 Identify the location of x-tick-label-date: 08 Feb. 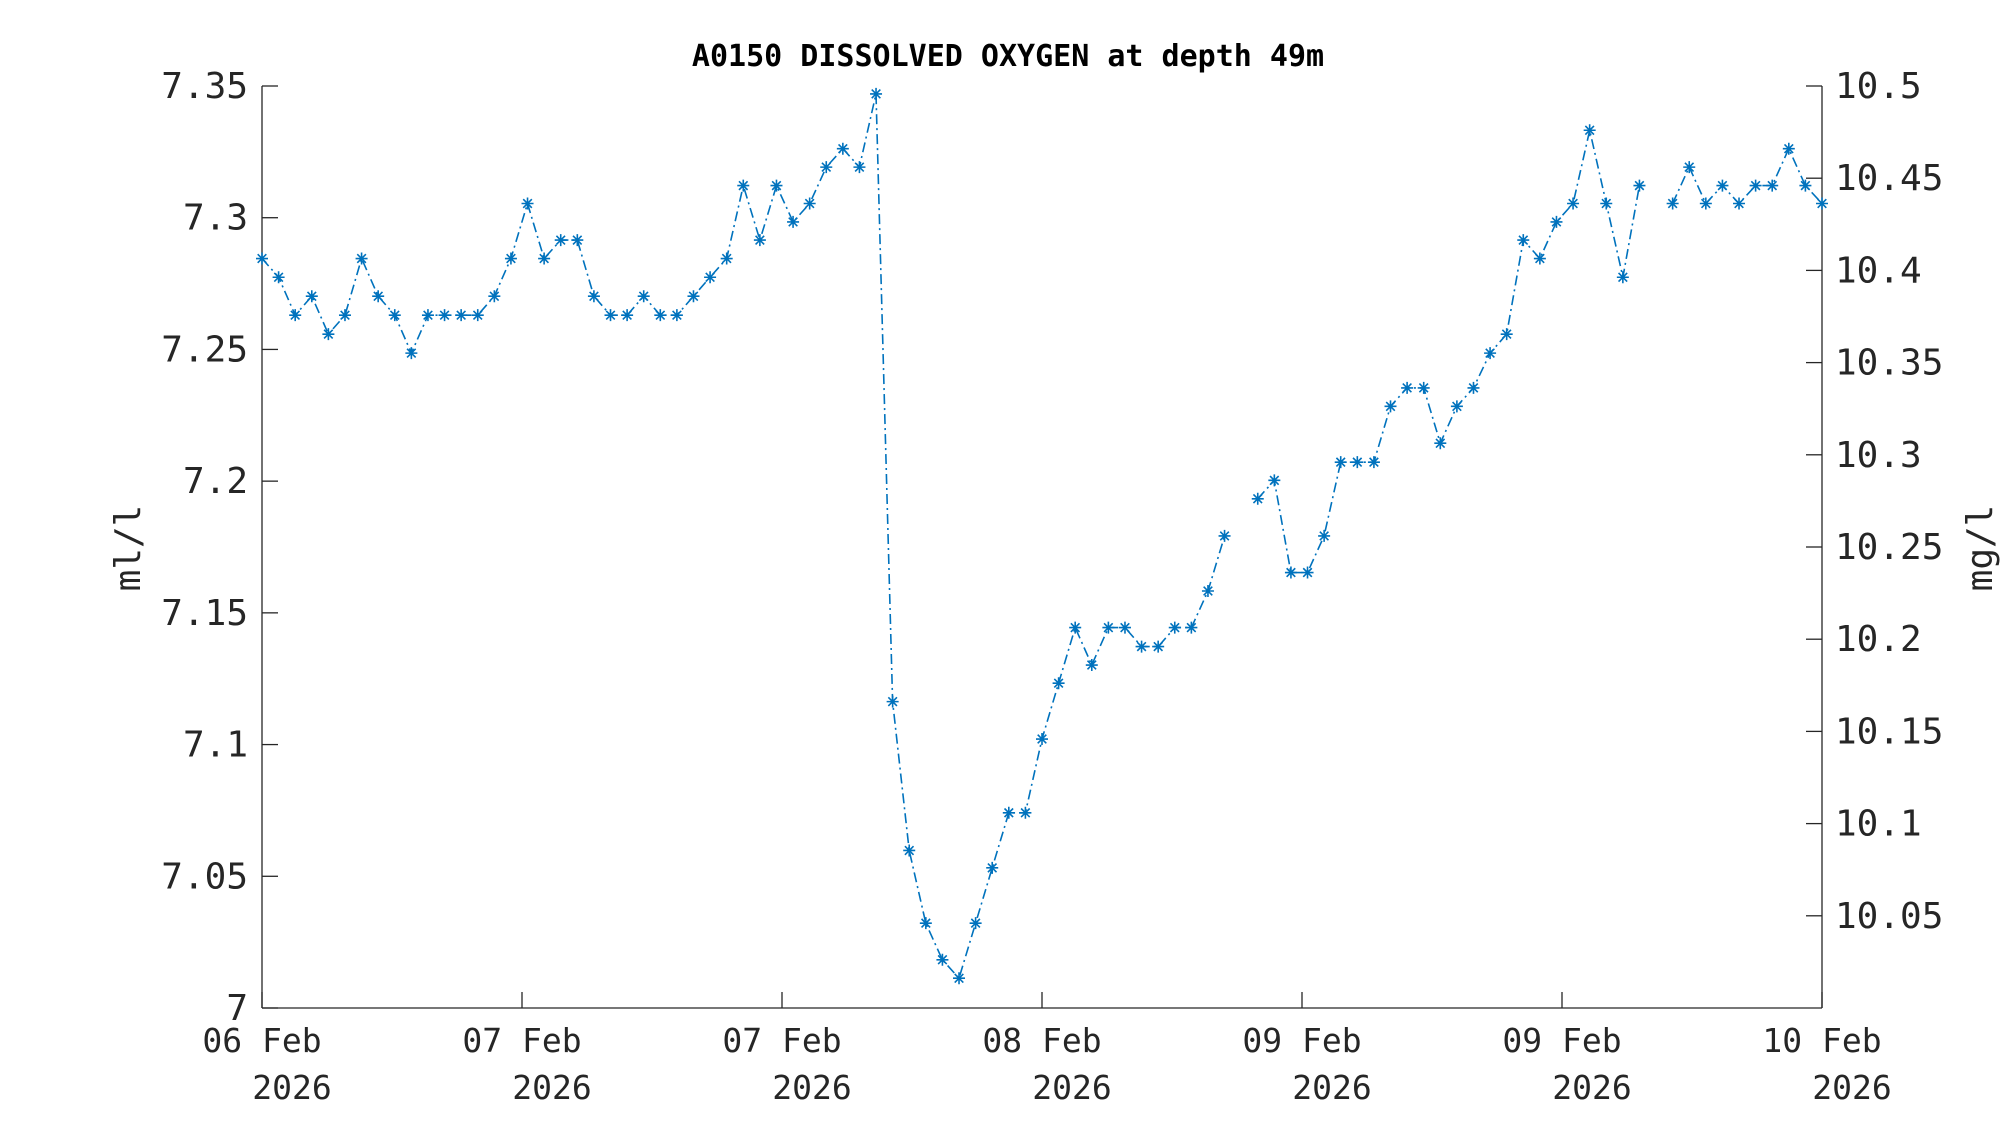
(1041, 1040).